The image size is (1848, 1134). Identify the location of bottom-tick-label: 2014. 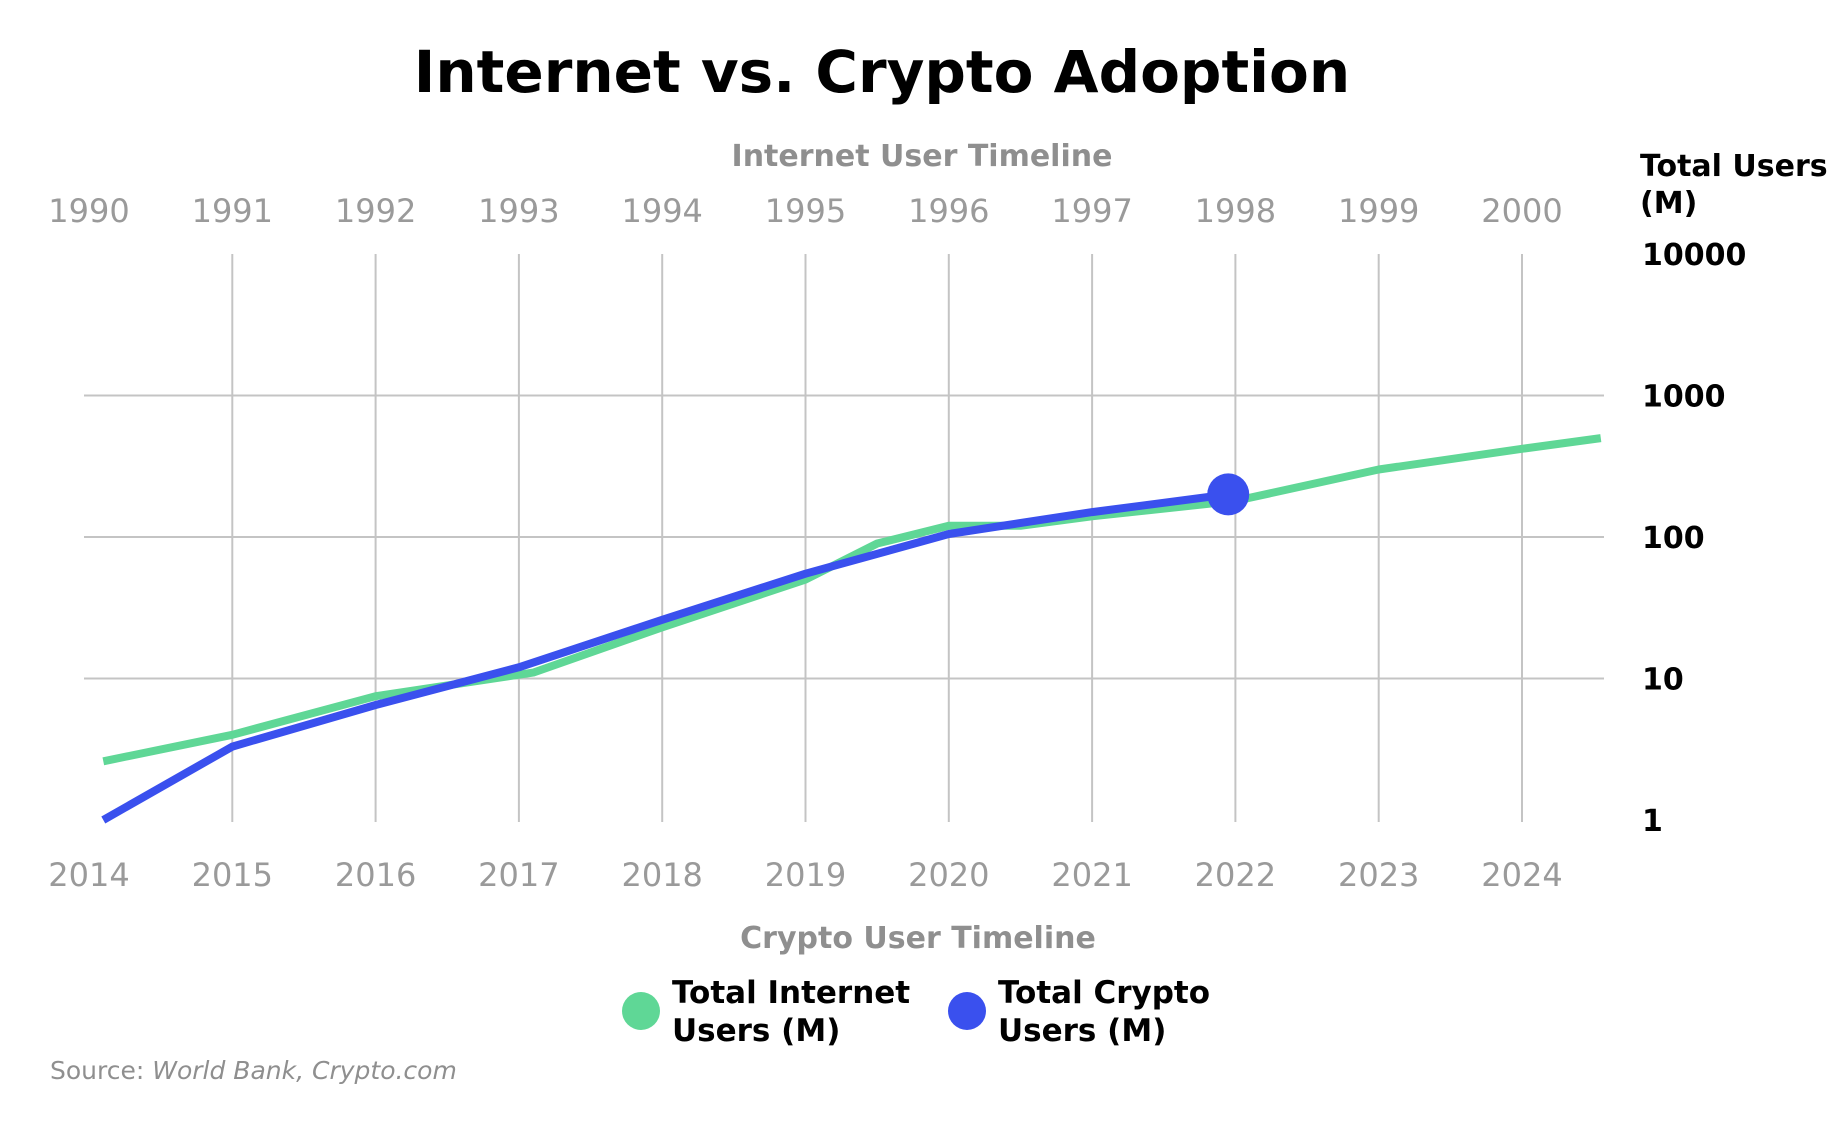
(88, 875).